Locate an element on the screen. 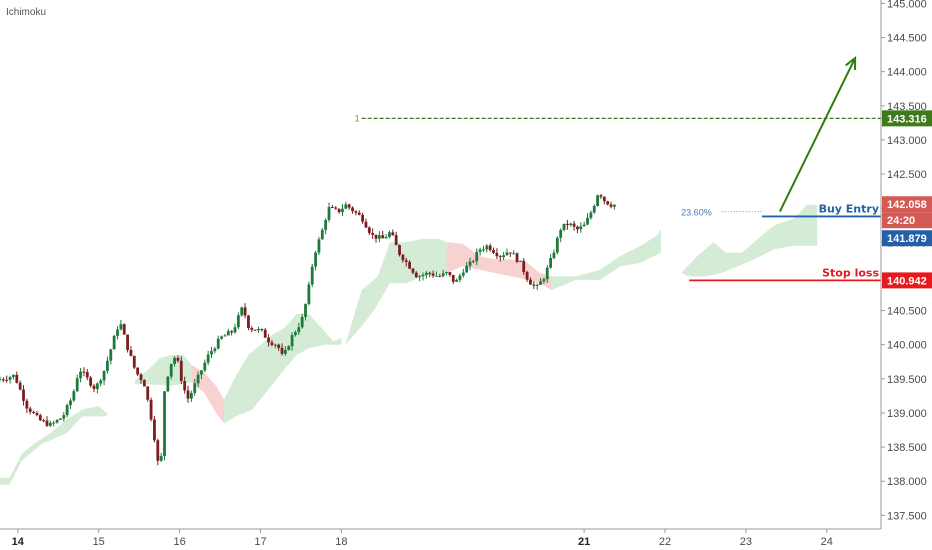 This screenshot has height=550, width=932. current-price-badge: 142.058 is located at coordinates (907, 204).